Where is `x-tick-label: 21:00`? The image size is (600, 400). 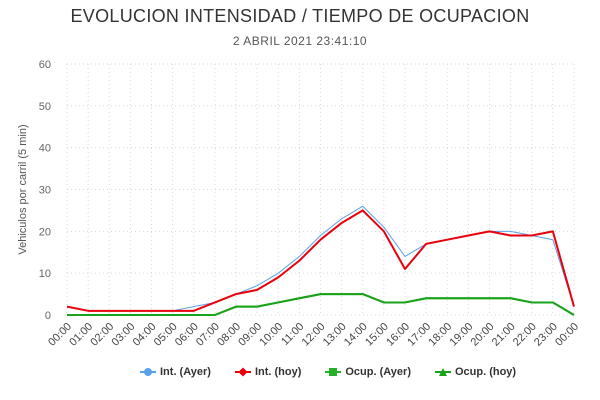
x-tick-label: 21:00 is located at coordinates (504, 335).